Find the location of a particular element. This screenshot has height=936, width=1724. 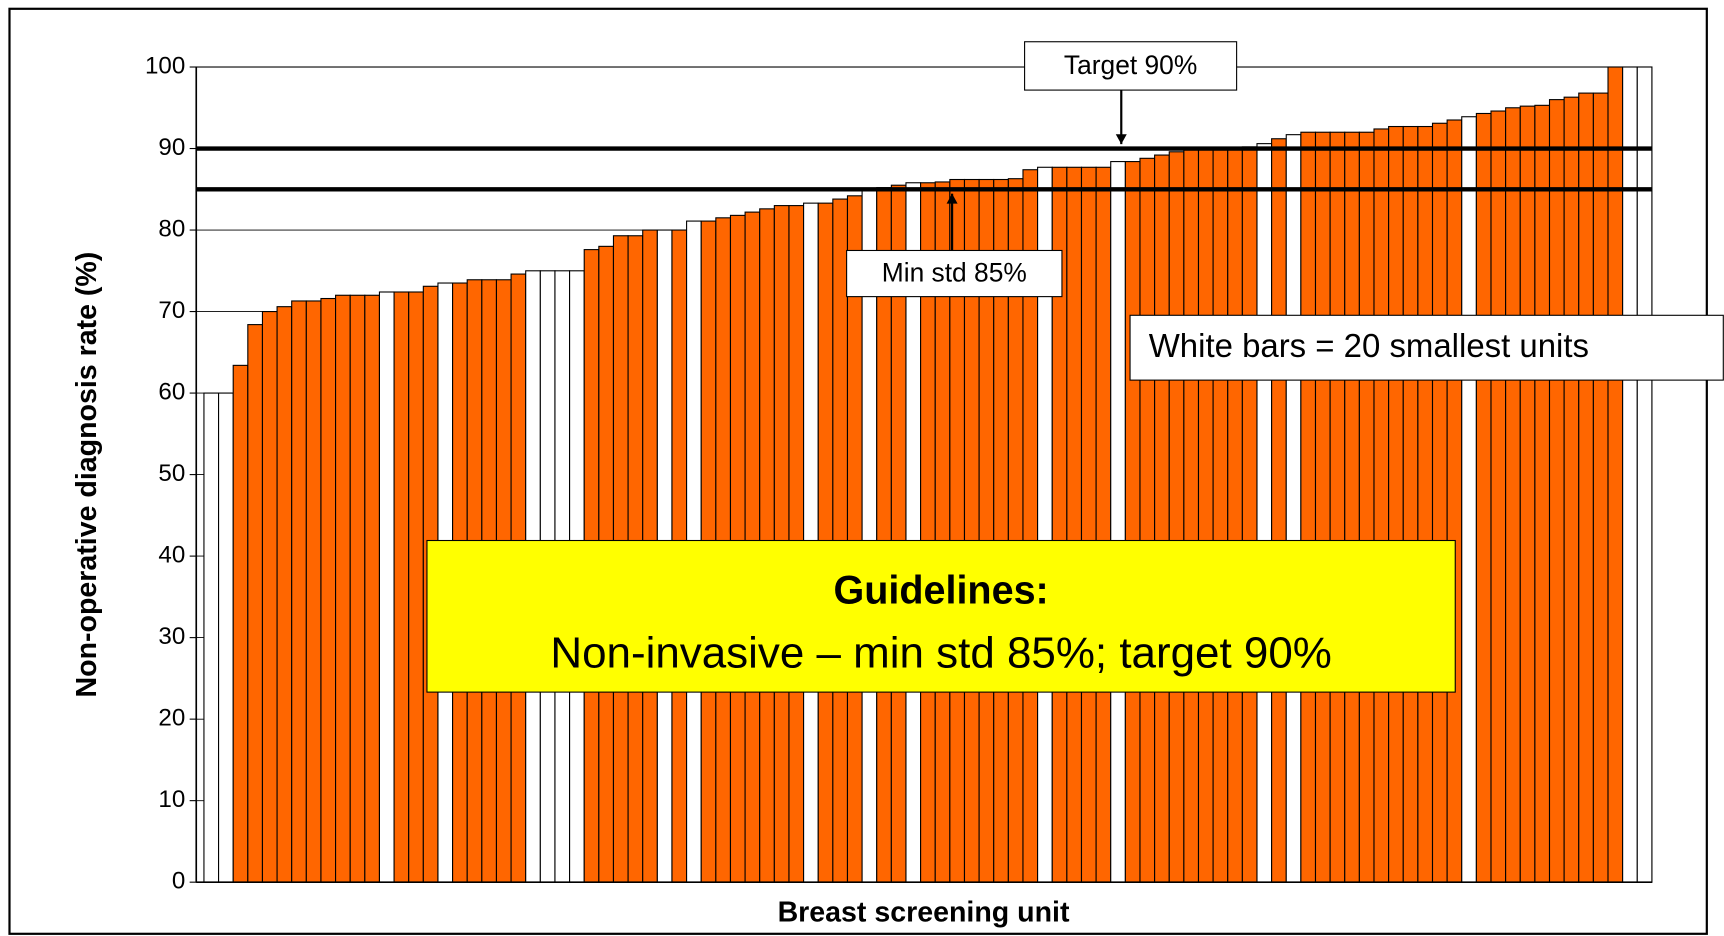

y-tick-label: 50 is located at coordinates (171, 473).